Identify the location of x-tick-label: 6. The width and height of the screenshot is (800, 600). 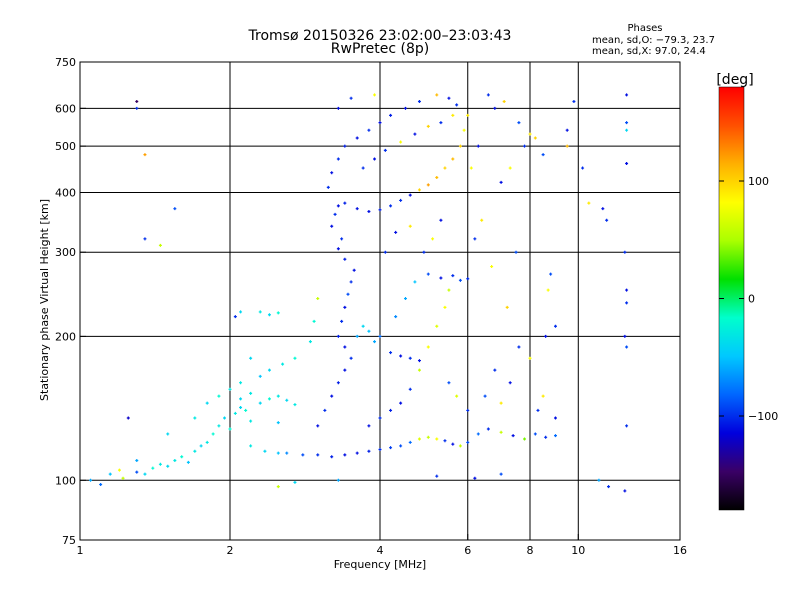
(467, 550).